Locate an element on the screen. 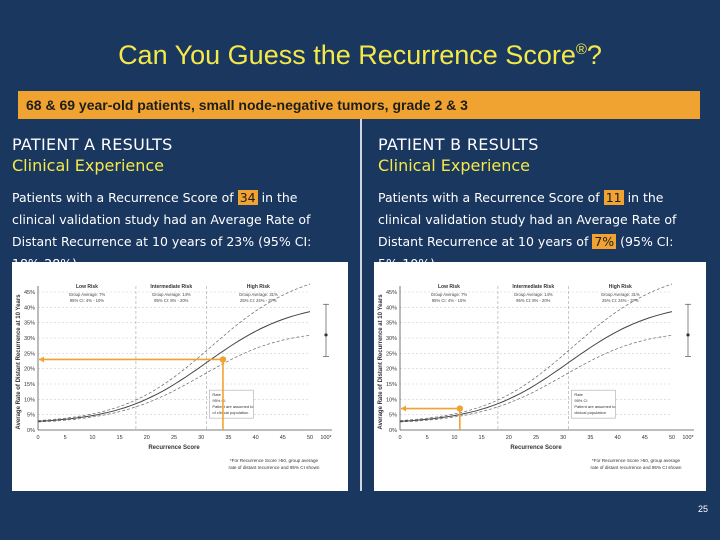 This screenshot has width=720, height=540. patient-a-xtick-label: 45 is located at coordinates (283, 438).